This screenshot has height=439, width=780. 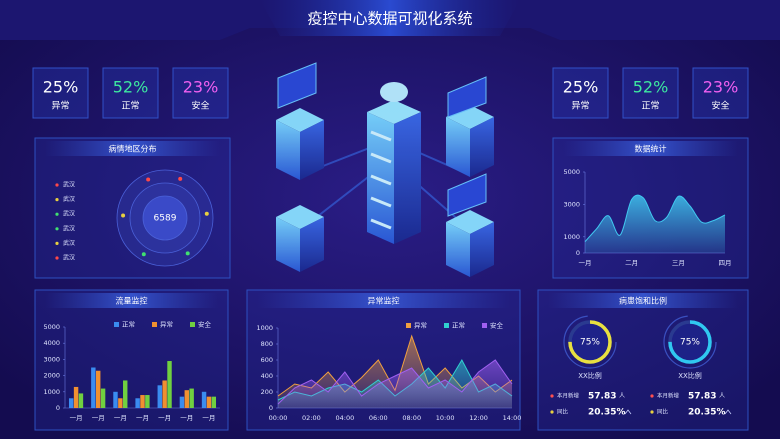 I want to click on panel-title: 病情地区分布, so click(x=133, y=149).